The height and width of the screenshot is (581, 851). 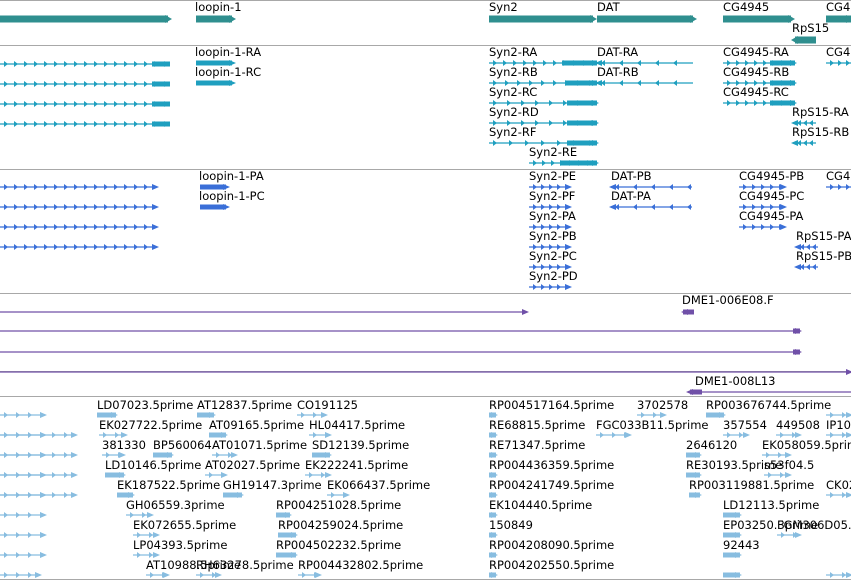 What do you see at coordinates (618, 52) in the screenshot?
I see `feature-label: DAT-RA` at bounding box center [618, 52].